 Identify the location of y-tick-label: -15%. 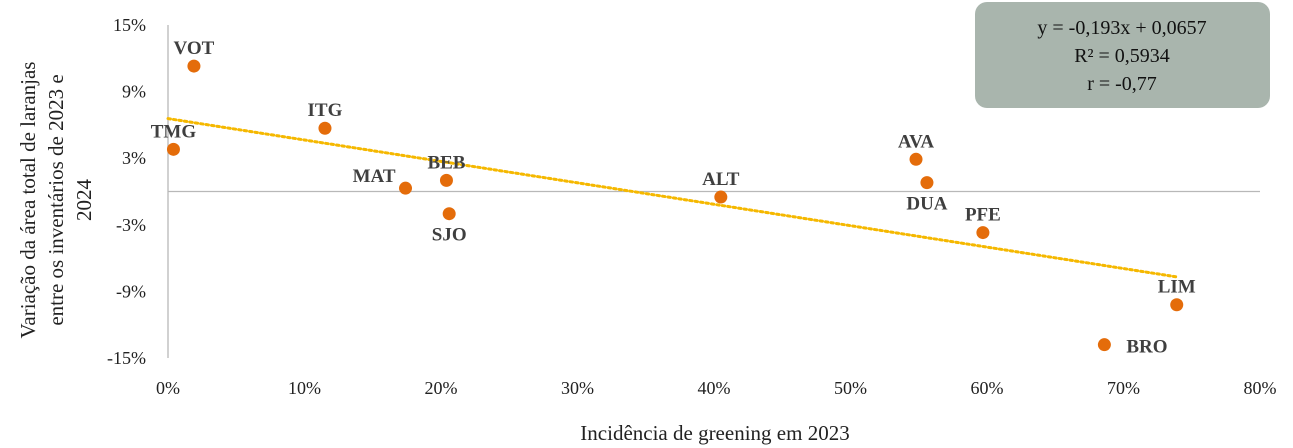
(126, 358).